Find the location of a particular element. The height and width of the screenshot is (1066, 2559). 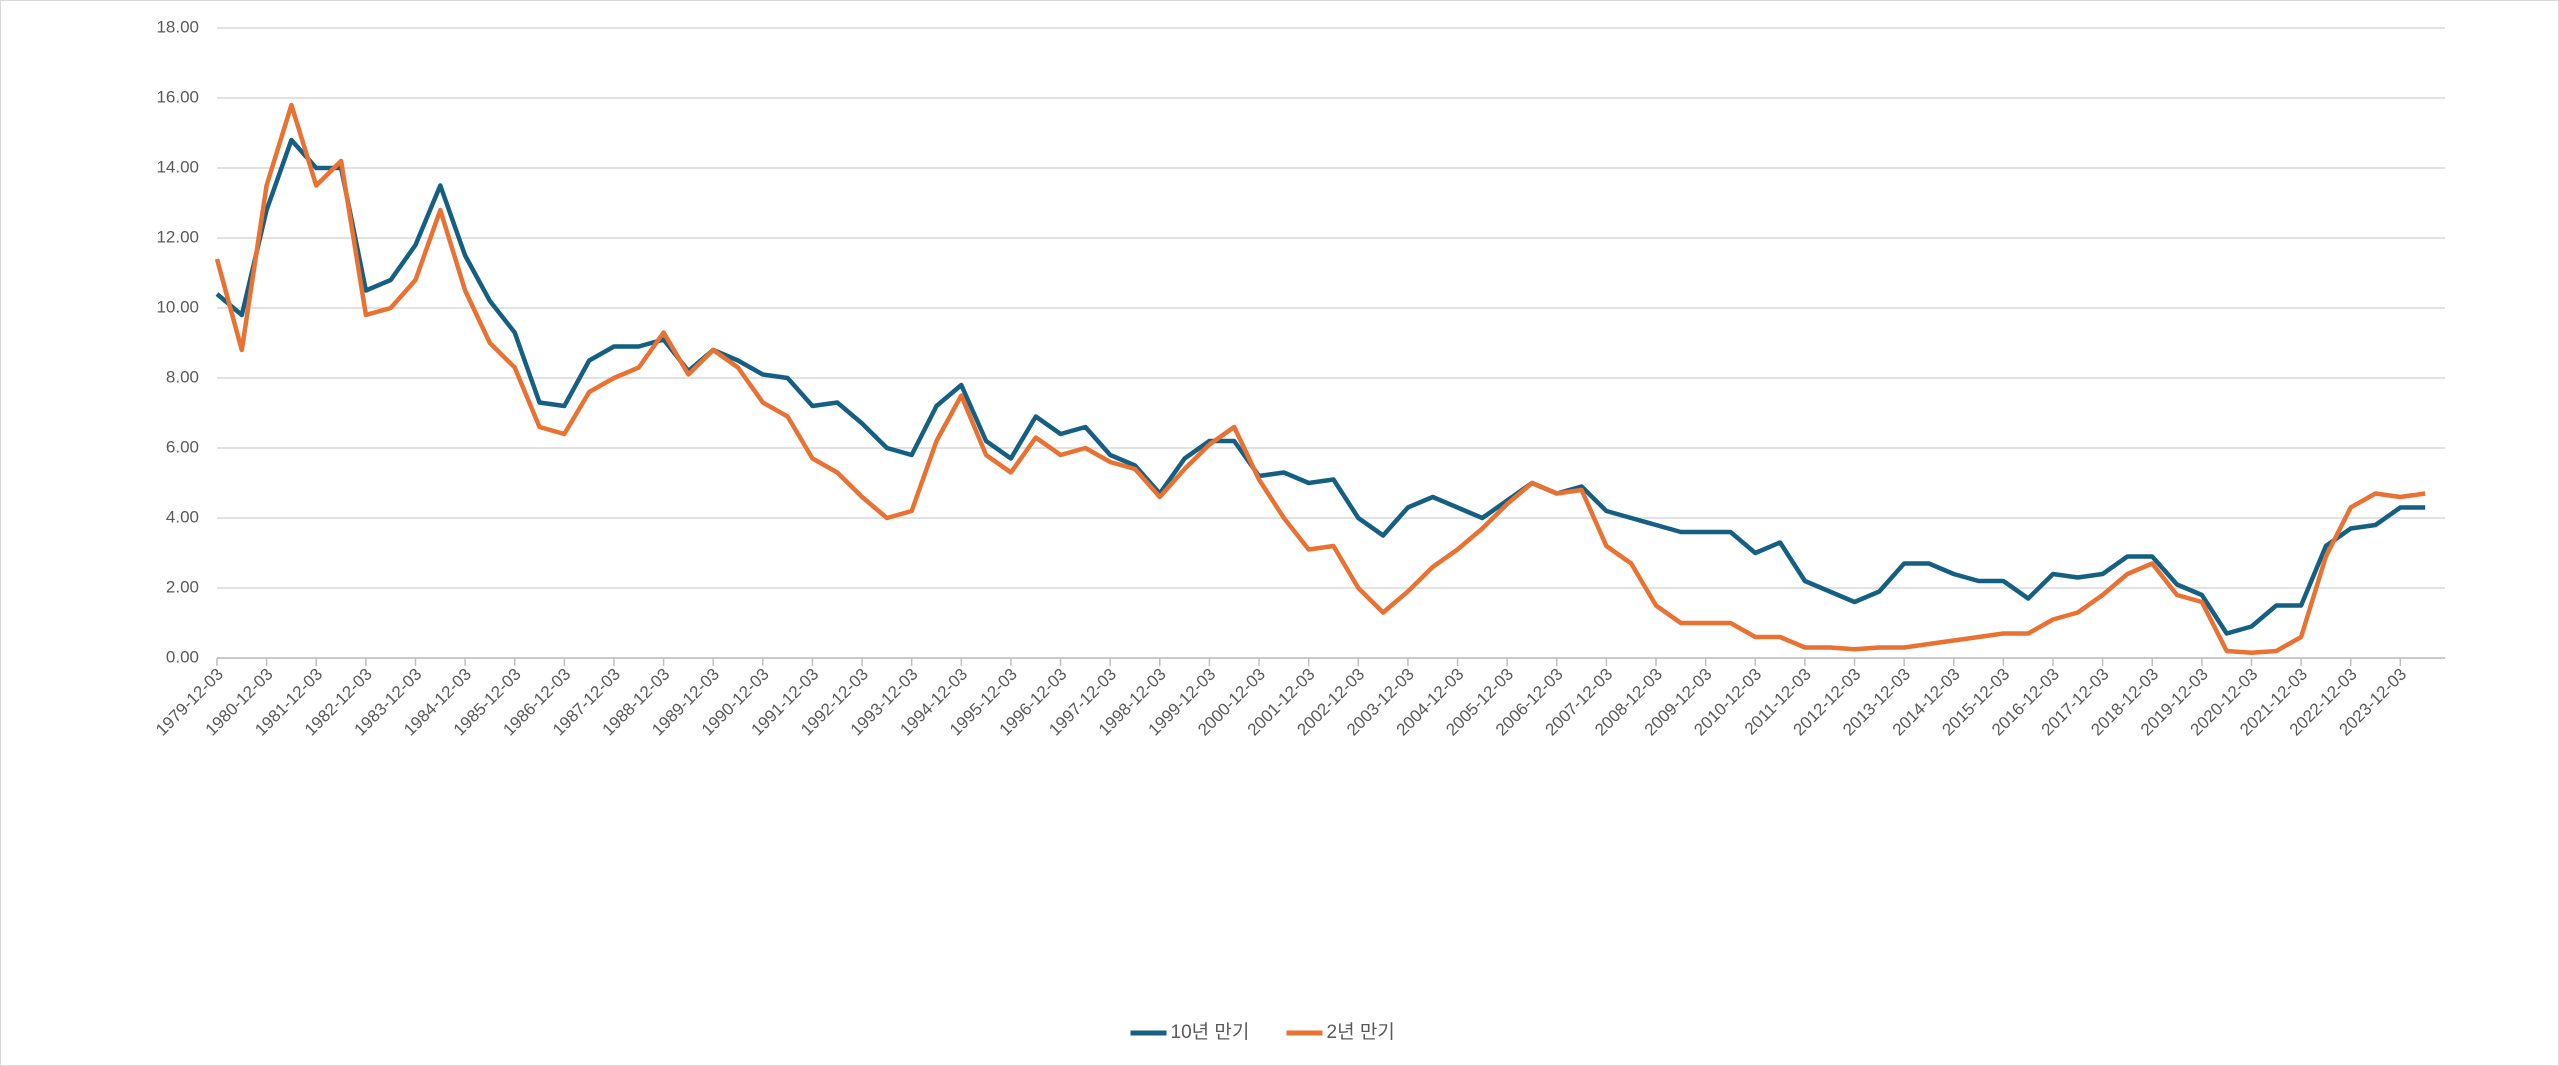

y-tick-label: 16.00 is located at coordinates (177, 96).